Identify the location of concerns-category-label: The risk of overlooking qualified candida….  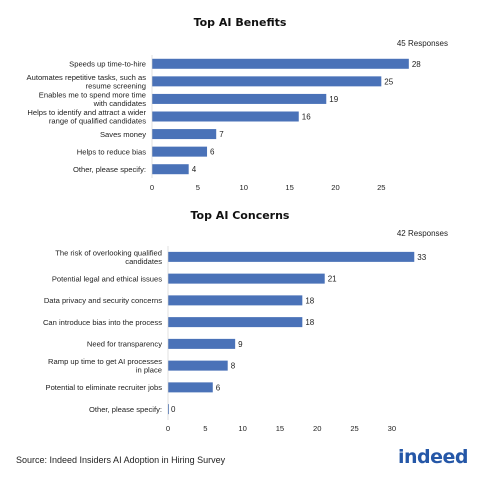
(108, 257).